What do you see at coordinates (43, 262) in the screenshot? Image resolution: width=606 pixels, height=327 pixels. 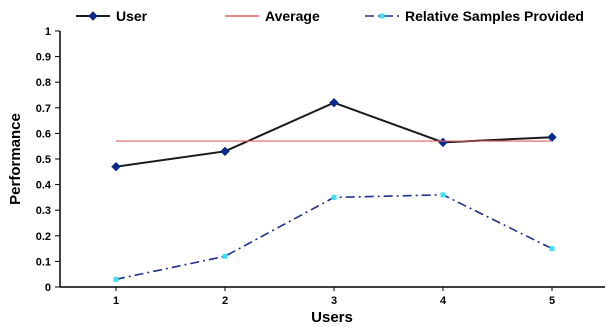 I see `y-tick-label: 0.1` at bounding box center [43, 262].